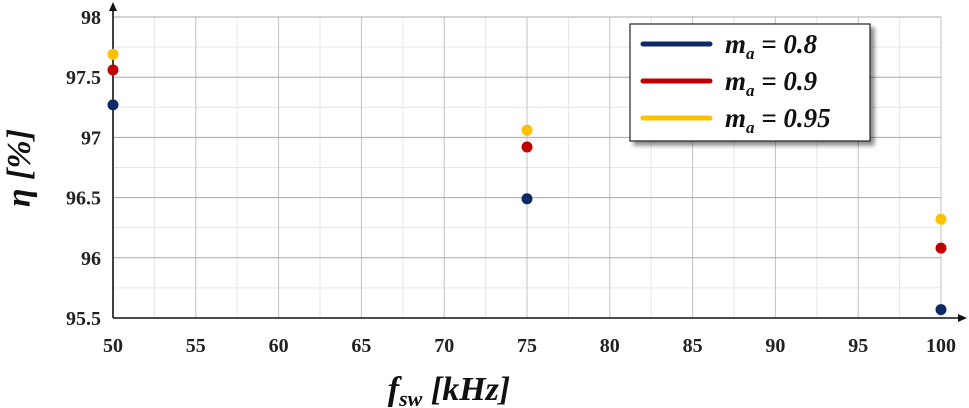  I want to click on x-tick-label: 100, so click(941, 346).